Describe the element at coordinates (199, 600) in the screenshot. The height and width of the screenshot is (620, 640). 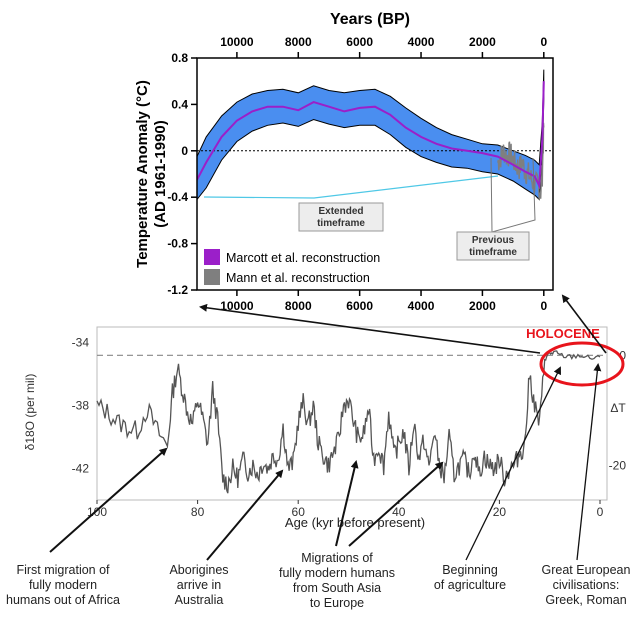
I see `event-australia-line: Australia` at that location.